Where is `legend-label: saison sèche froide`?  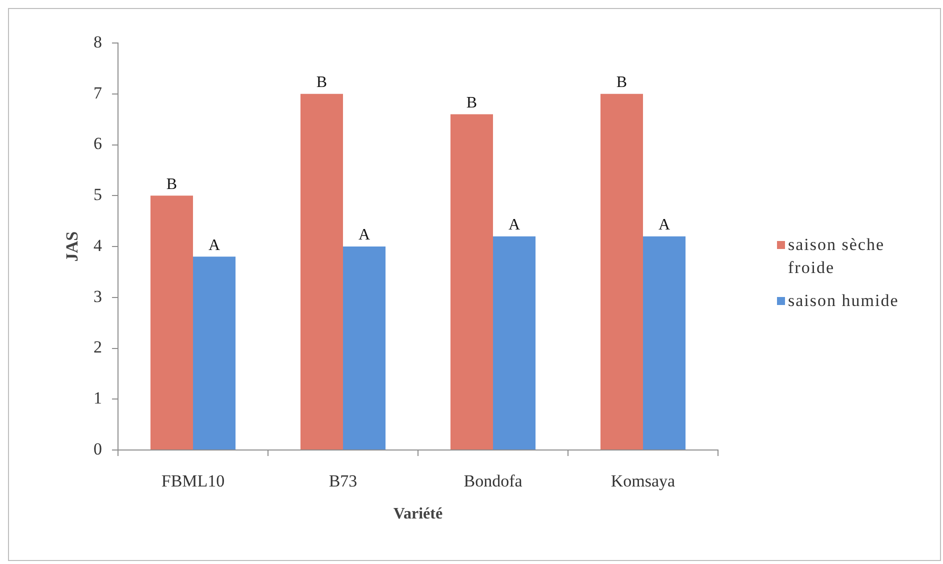
legend-label: saison sèche froide is located at coordinates (837, 256).